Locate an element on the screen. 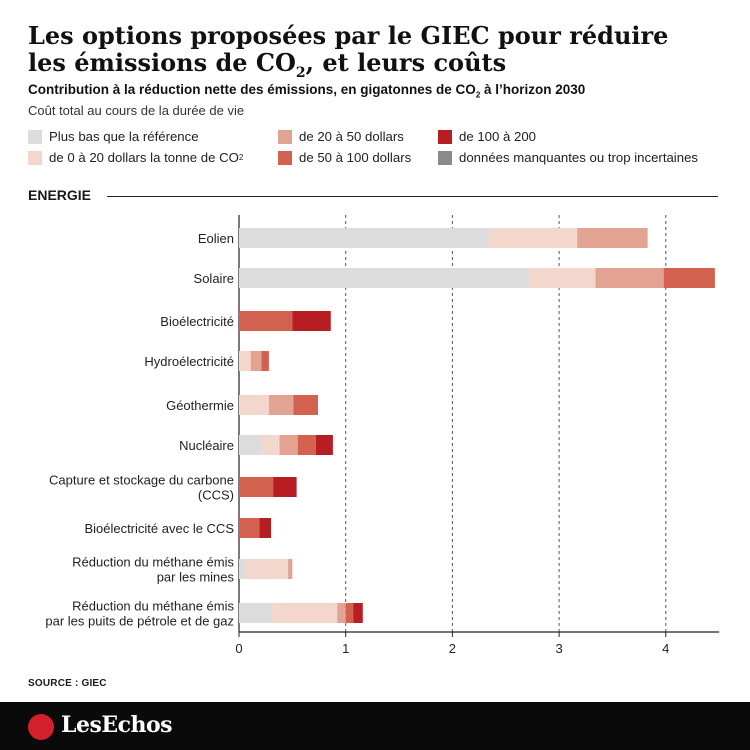  legend-item-missing: données manquantes ou trop incertaines is located at coordinates (568, 157).